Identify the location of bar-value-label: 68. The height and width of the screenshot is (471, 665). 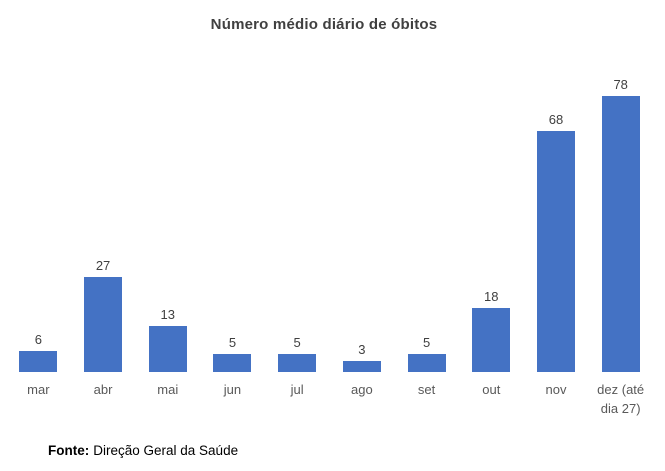
(556, 120).